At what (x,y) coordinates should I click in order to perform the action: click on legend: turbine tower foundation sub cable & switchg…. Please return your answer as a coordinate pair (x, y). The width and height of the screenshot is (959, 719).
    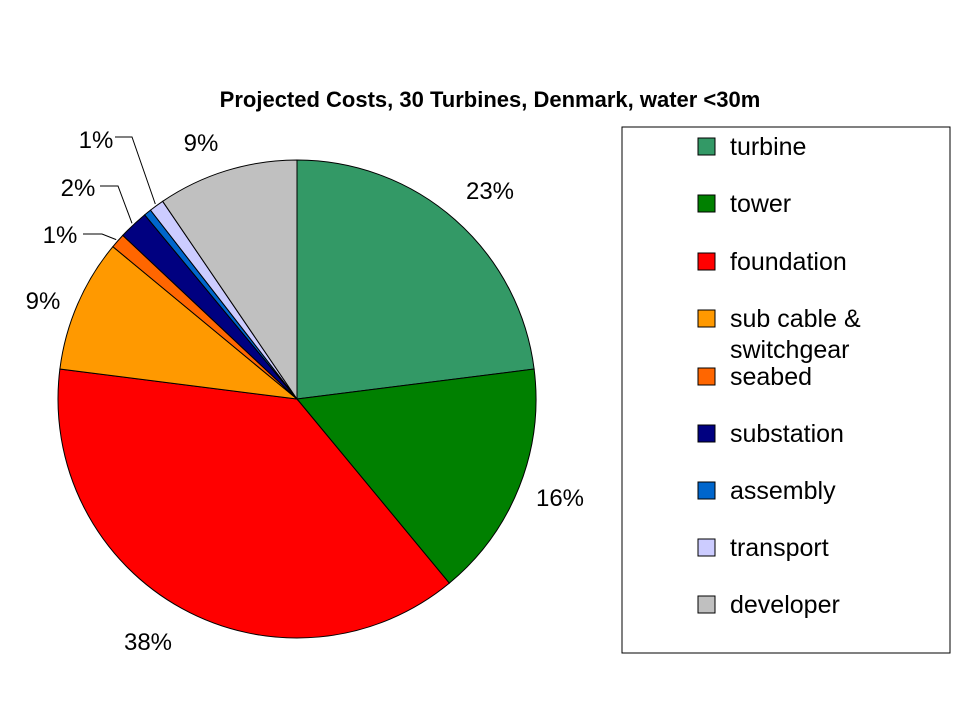
    Looking at the image, I should click on (779, 376).